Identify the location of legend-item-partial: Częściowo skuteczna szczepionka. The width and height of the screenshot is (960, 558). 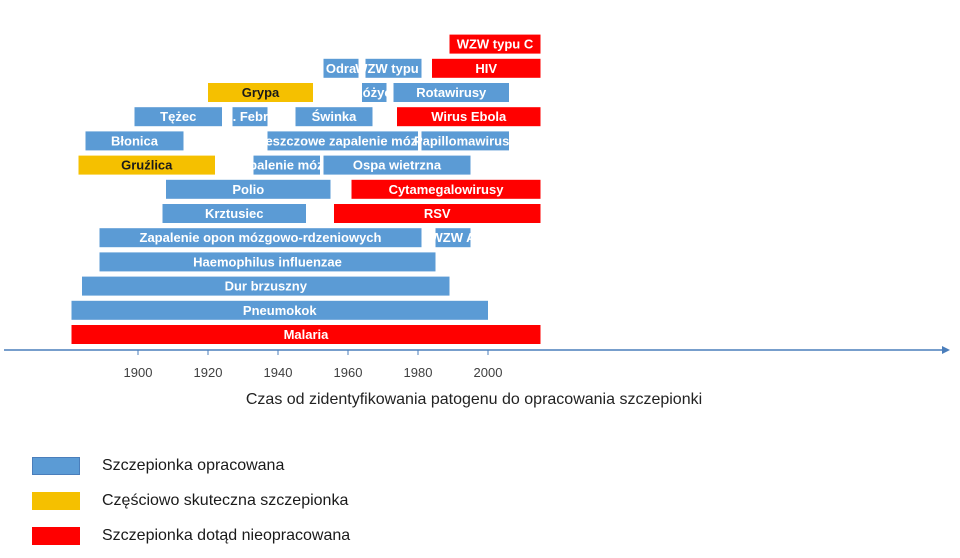
(191, 500).